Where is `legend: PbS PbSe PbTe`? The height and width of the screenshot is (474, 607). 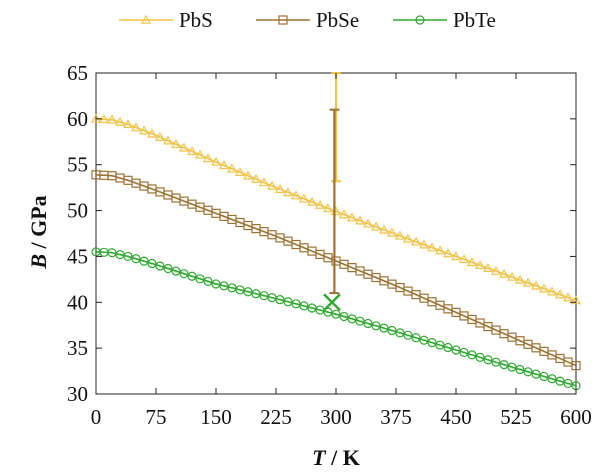 legend: PbS PbSe PbTe is located at coordinates (307, 20).